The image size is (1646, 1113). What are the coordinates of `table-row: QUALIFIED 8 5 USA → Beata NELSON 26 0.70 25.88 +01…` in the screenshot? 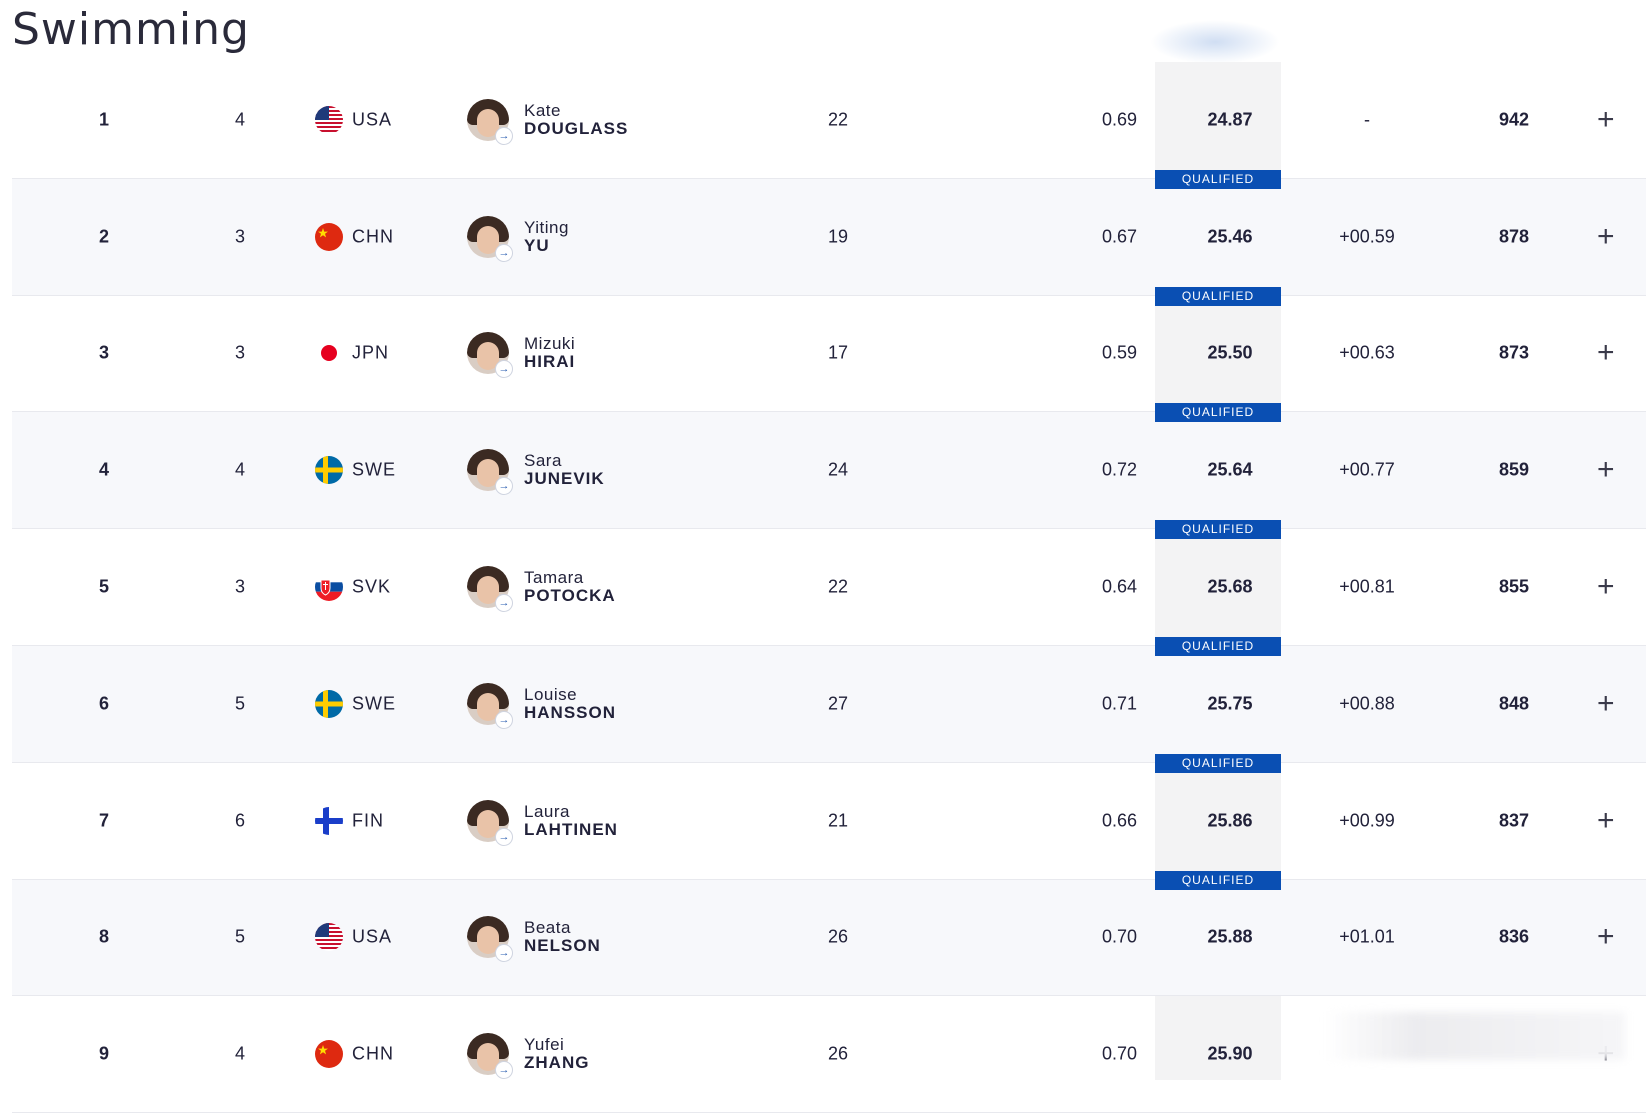 It's located at (829, 933).